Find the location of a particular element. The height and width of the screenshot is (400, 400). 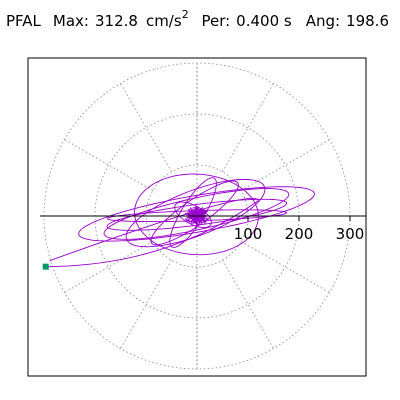

trace-peak-sweep is located at coordinates (152, 232).